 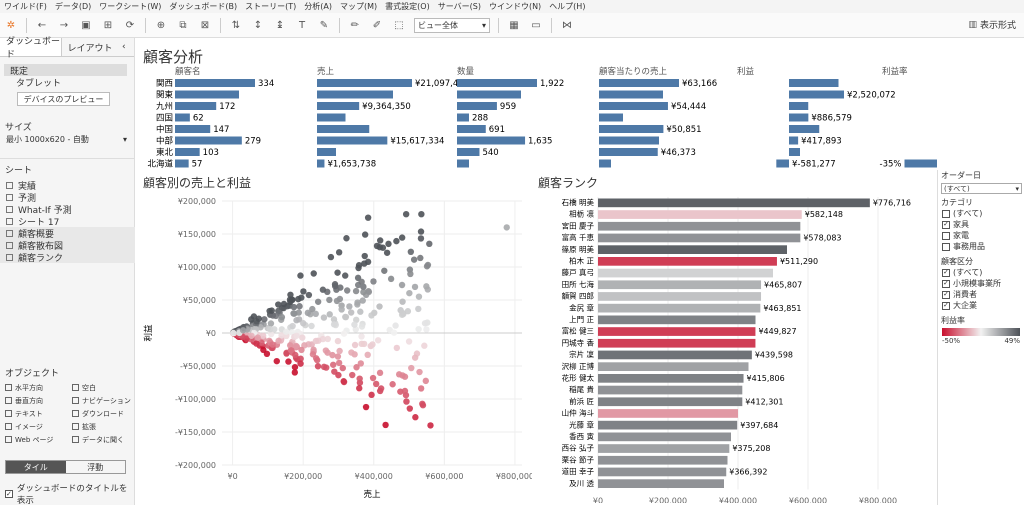 I want to click on filter-option: ✓ 大企業, so click(x=981, y=305).